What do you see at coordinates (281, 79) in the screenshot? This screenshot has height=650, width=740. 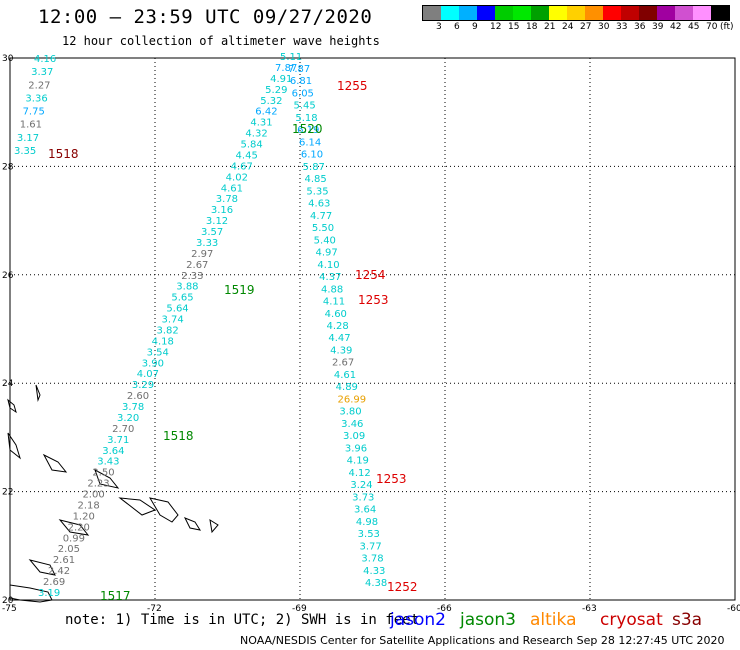 I see `swh-value: 4.91` at bounding box center [281, 79].